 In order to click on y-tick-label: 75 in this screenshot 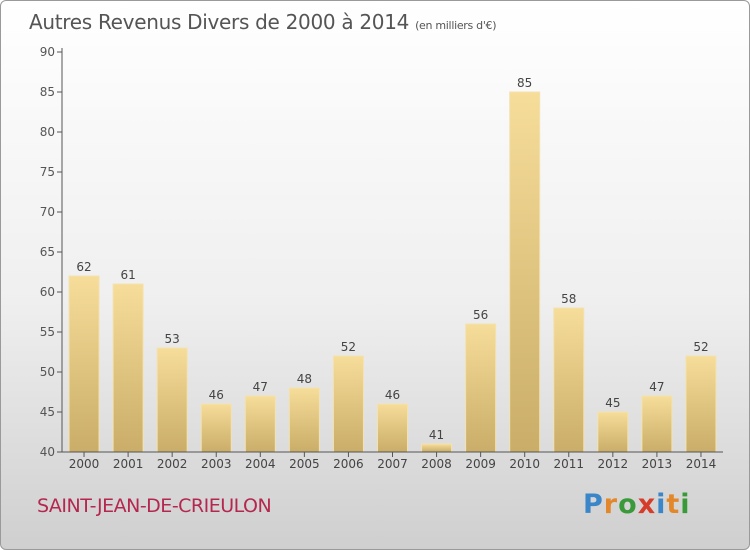, I will do `click(47, 172)`.